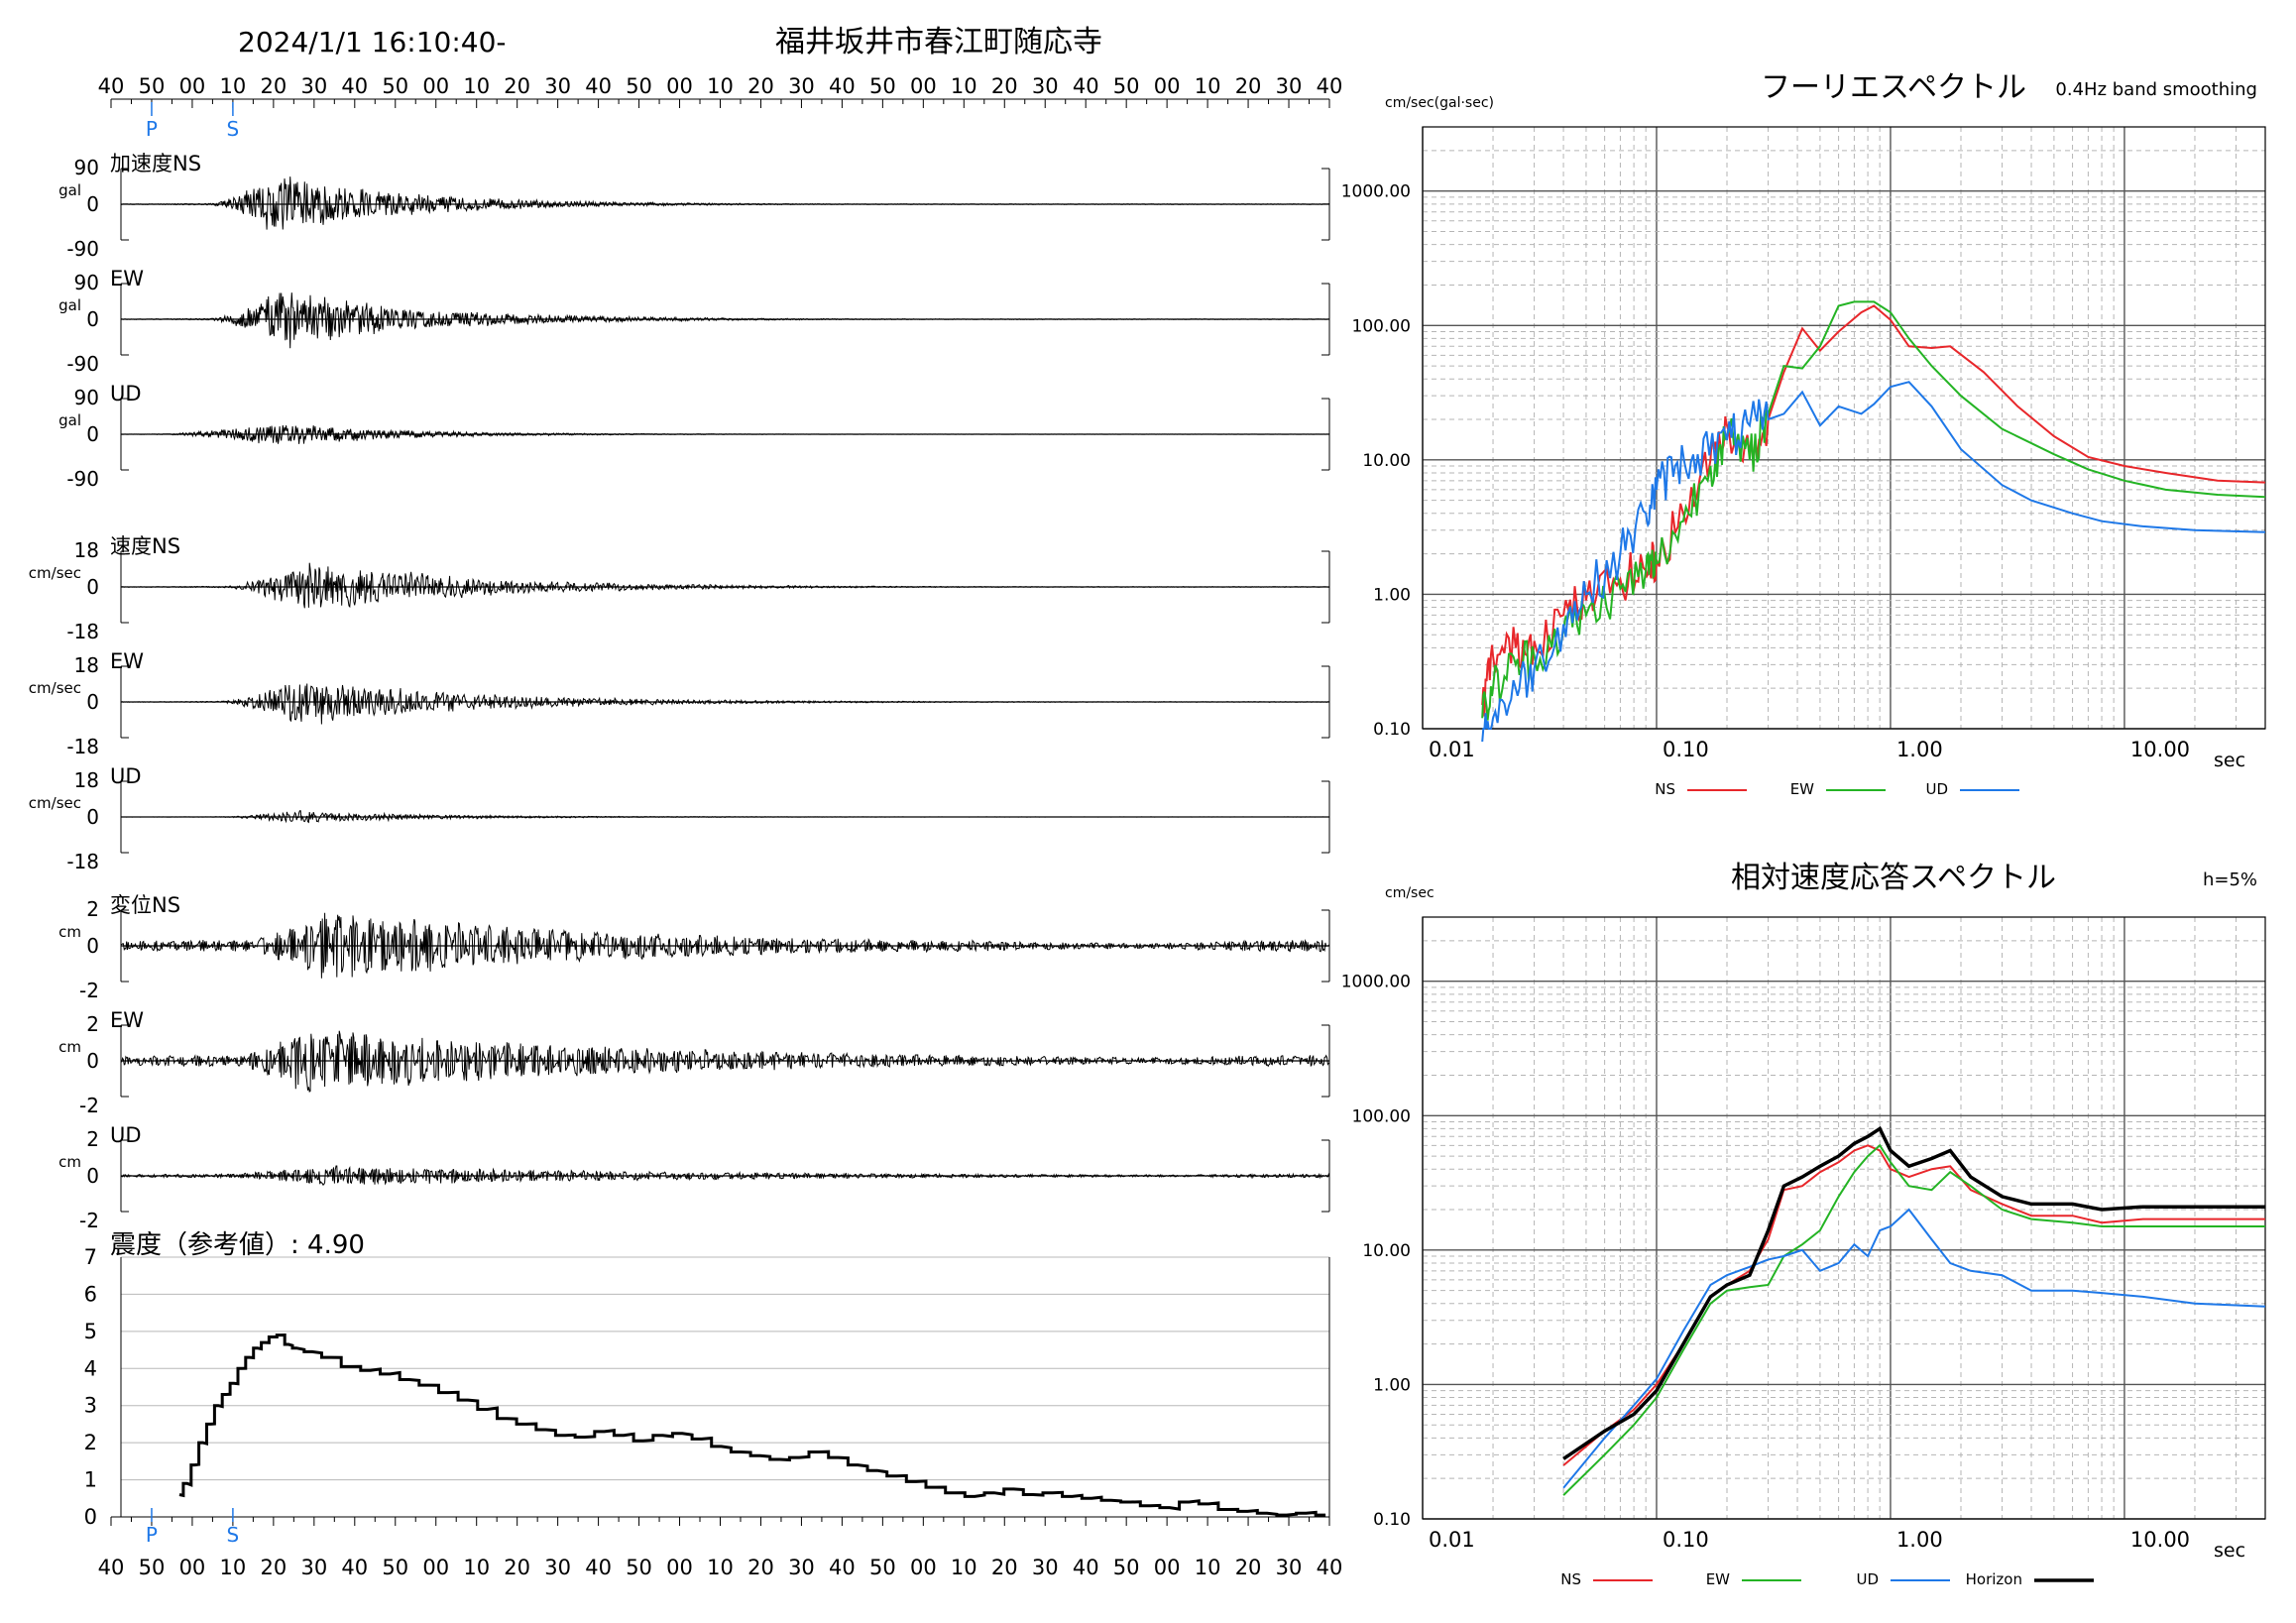 The height and width of the screenshot is (1623, 2296). What do you see at coordinates (1893, 87) in the screenshot?
I see `plot-title: フーリエスペクトル` at bounding box center [1893, 87].